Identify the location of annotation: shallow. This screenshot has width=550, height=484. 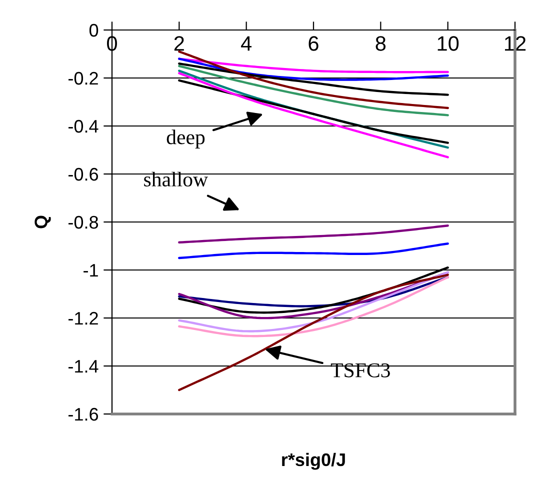
(176, 179).